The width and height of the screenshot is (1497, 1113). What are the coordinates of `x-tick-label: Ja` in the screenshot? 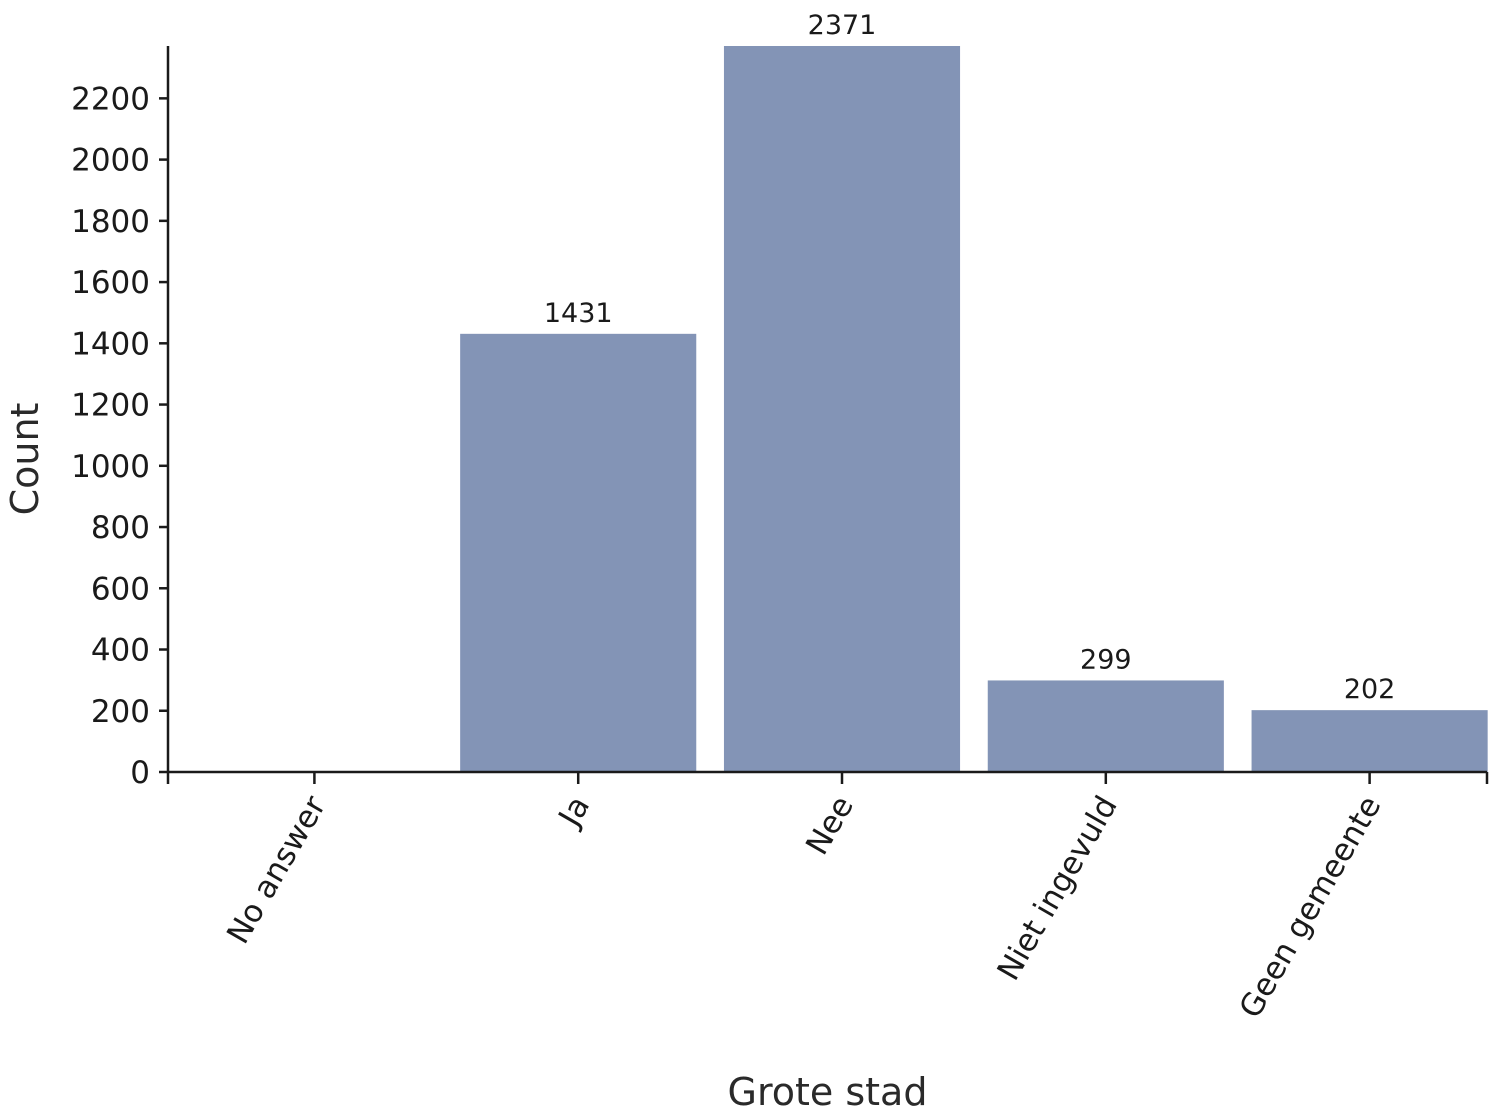 It's located at (574, 812).